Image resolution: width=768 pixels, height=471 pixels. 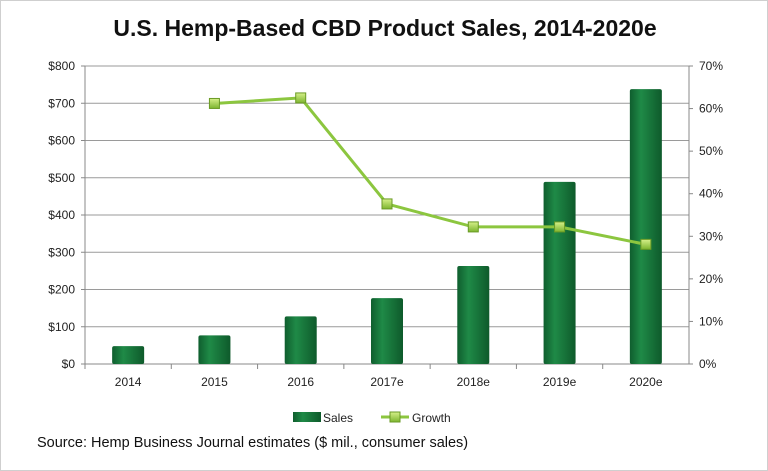 What do you see at coordinates (307, 417) in the screenshot?
I see `legend-sales-swatch` at bounding box center [307, 417].